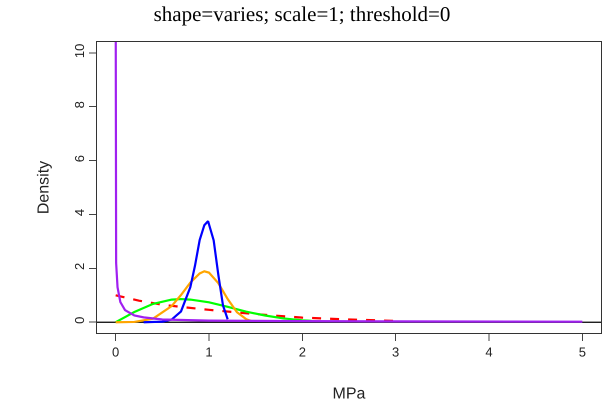  What do you see at coordinates (79, 51) in the screenshot?
I see `y-tick-label: 10` at bounding box center [79, 51].